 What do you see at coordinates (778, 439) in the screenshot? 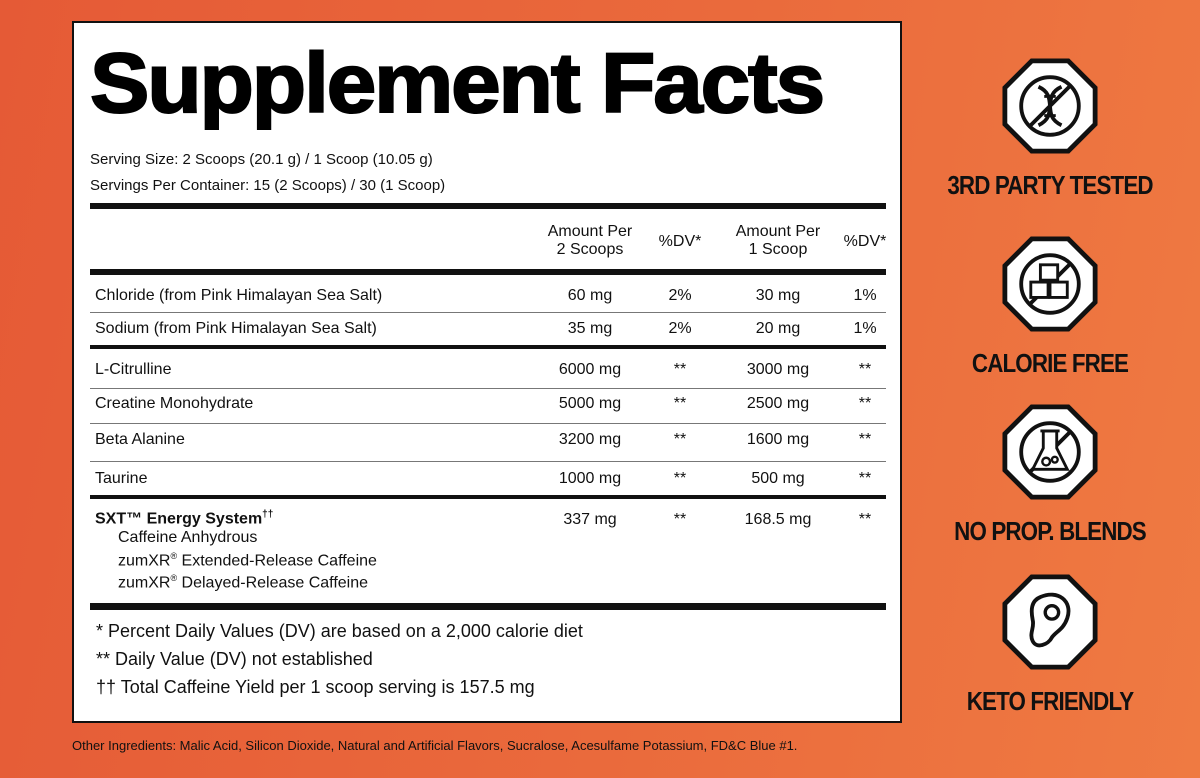
I see `amount-1-scoop: 1600 mg` at bounding box center [778, 439].